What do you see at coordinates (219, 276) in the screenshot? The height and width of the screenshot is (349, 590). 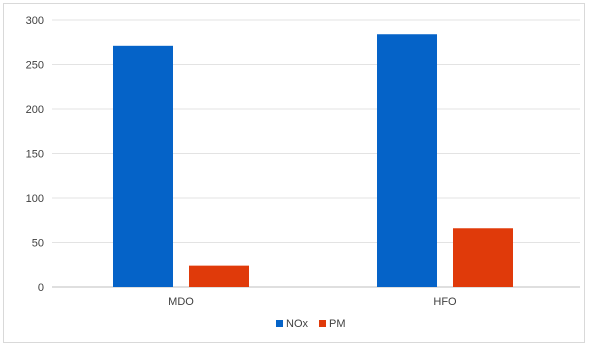 I see `bar-pm-mdo` at bounding box center [219, 276].